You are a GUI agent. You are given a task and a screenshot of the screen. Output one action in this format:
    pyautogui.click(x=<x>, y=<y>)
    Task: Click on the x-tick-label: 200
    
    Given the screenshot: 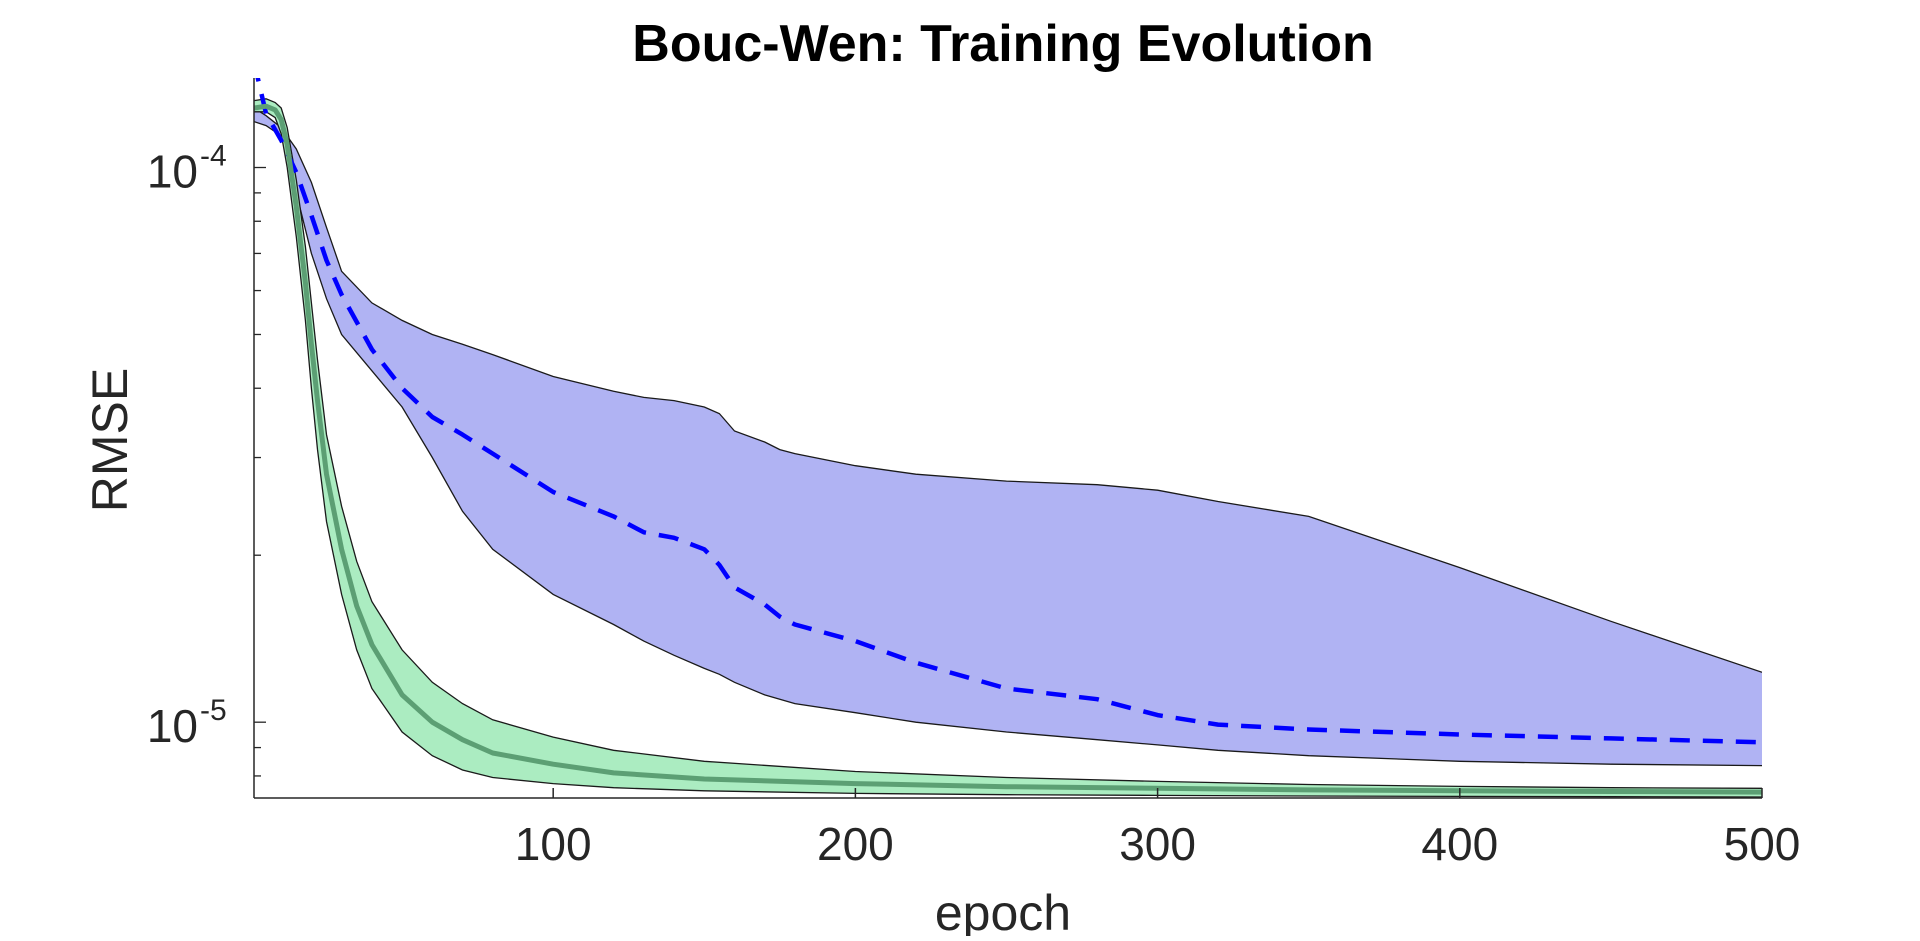 What is the action you would take?
    pyautogui.click(x=855, y=844)
    